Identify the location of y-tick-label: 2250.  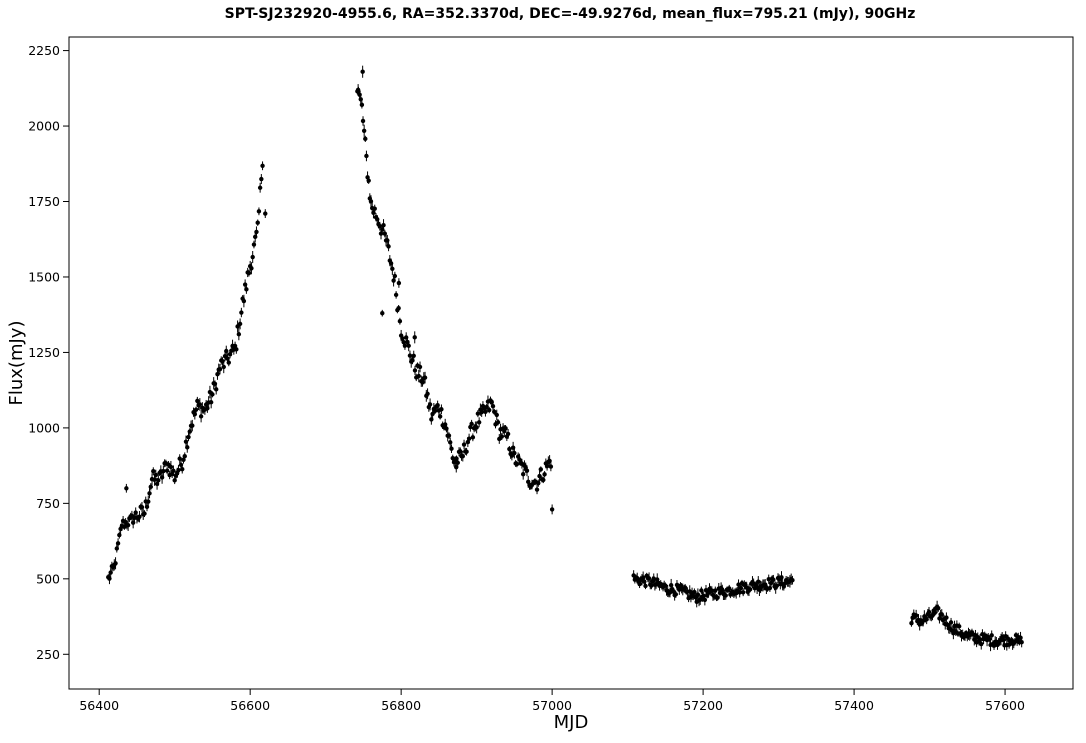
(44, 50).